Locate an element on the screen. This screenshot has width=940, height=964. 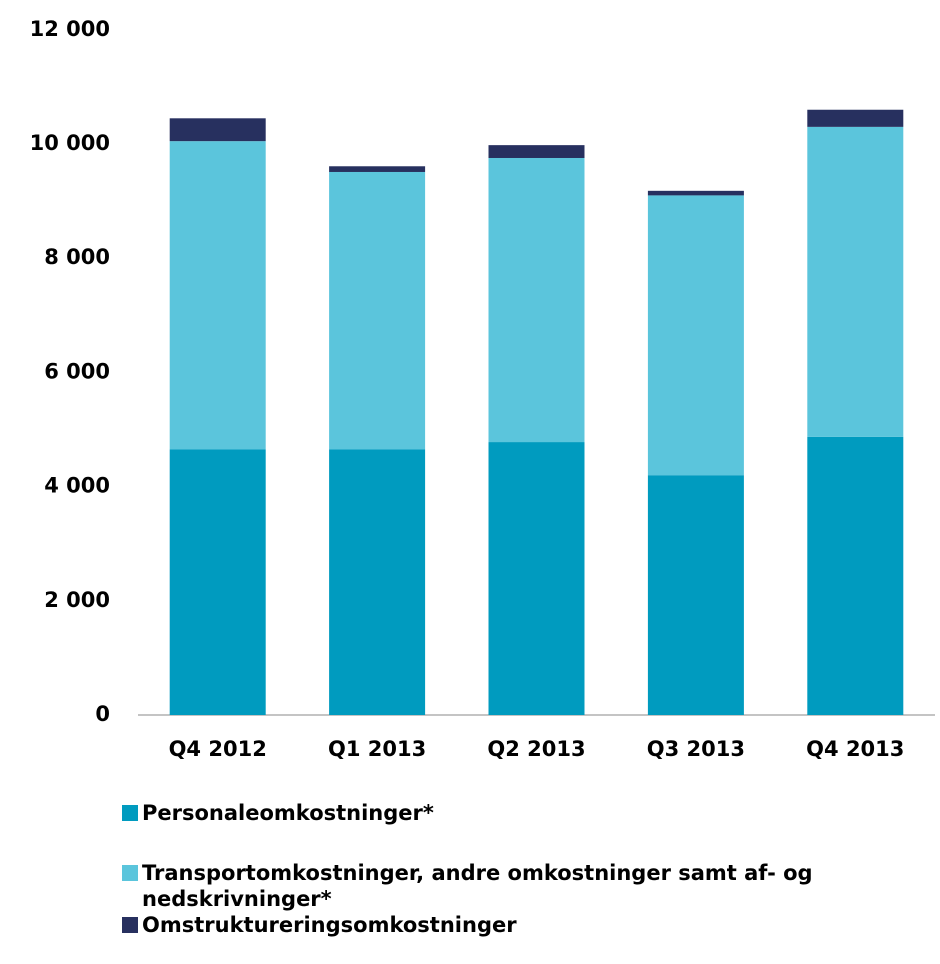
x-tick-label: Q2 2013 is located at coordinates (536, 749).